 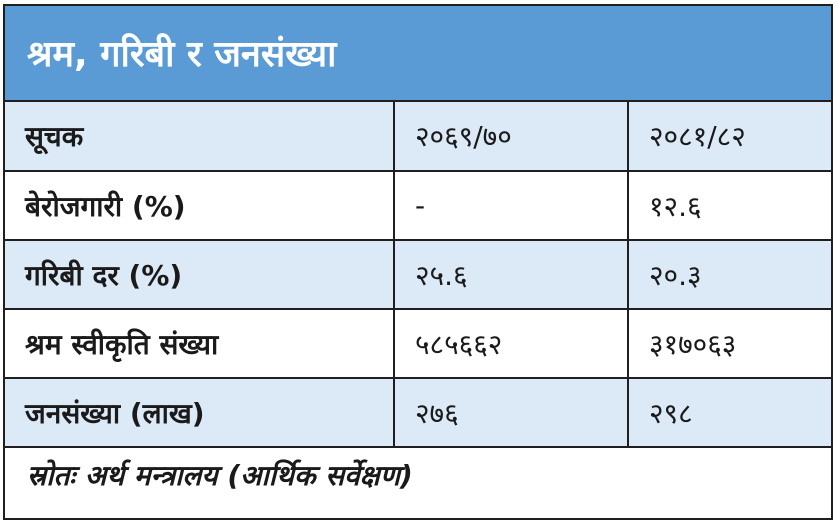 What do you see at coordinates (729, 206) in the screenshot?
I see `row-value-year-2: १२.६` at bounding box center [729, 206].